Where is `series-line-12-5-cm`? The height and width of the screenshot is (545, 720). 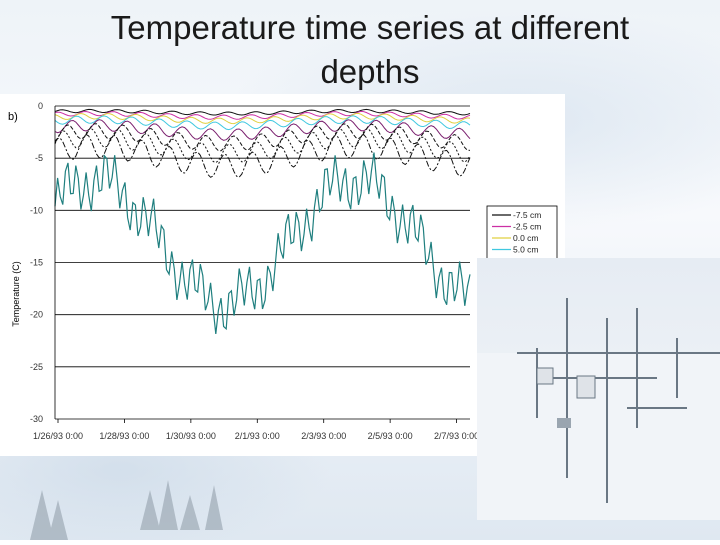 series-line-12-5-cm is located at coordinates (262, 130).